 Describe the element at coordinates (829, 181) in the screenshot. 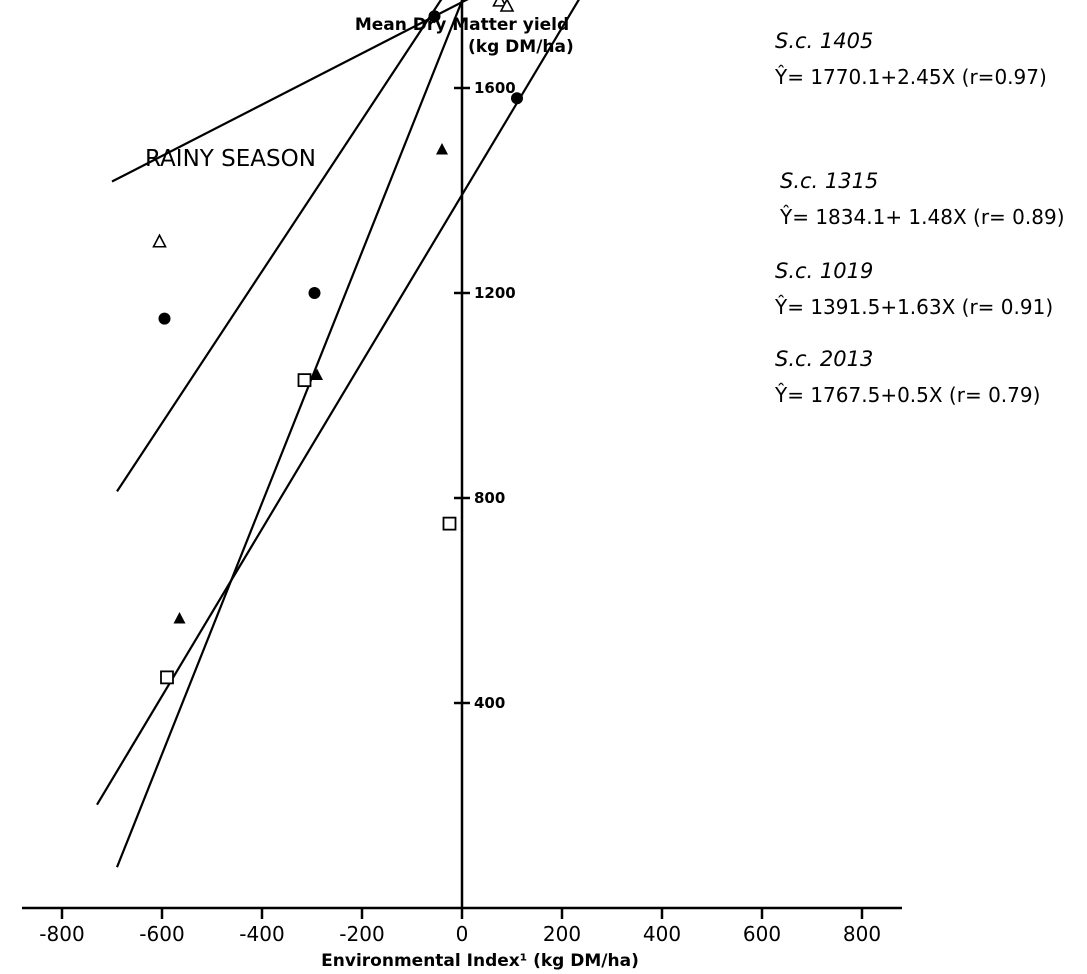

I see `series-name-label: S.c. 1315` at that location.